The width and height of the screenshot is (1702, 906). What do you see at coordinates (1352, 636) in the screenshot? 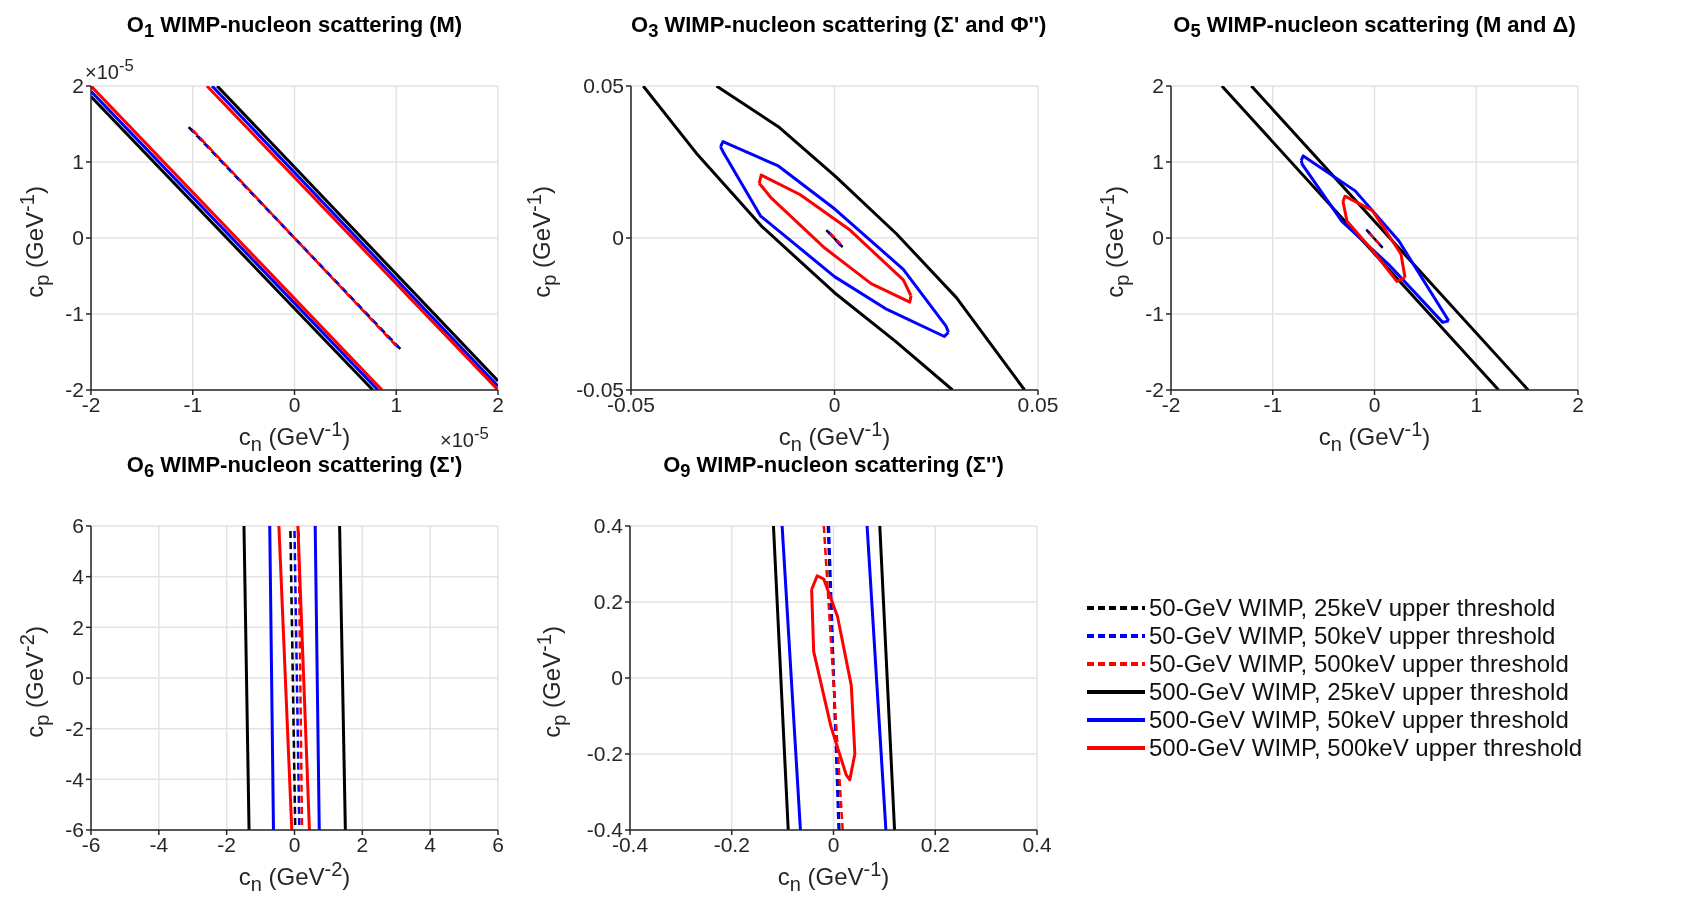
I see `legend-label: 50-GeV WIMP, 50keV upper threshold` at bounding box center [1352, 636].